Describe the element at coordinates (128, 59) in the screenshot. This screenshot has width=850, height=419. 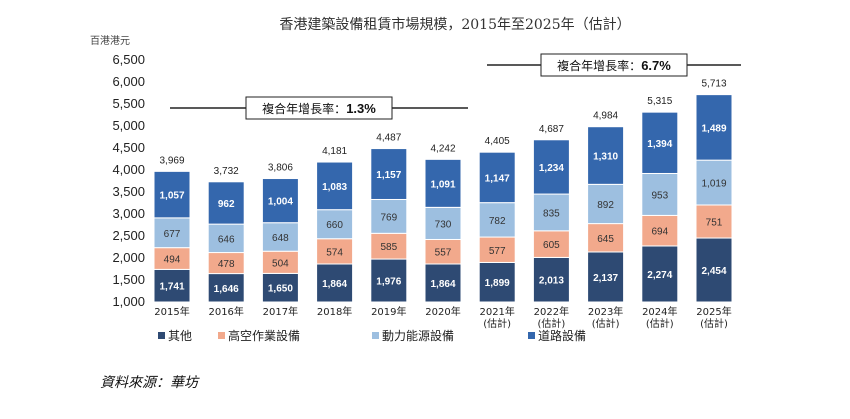
I see `y-tick-label: 6,500` at that location.